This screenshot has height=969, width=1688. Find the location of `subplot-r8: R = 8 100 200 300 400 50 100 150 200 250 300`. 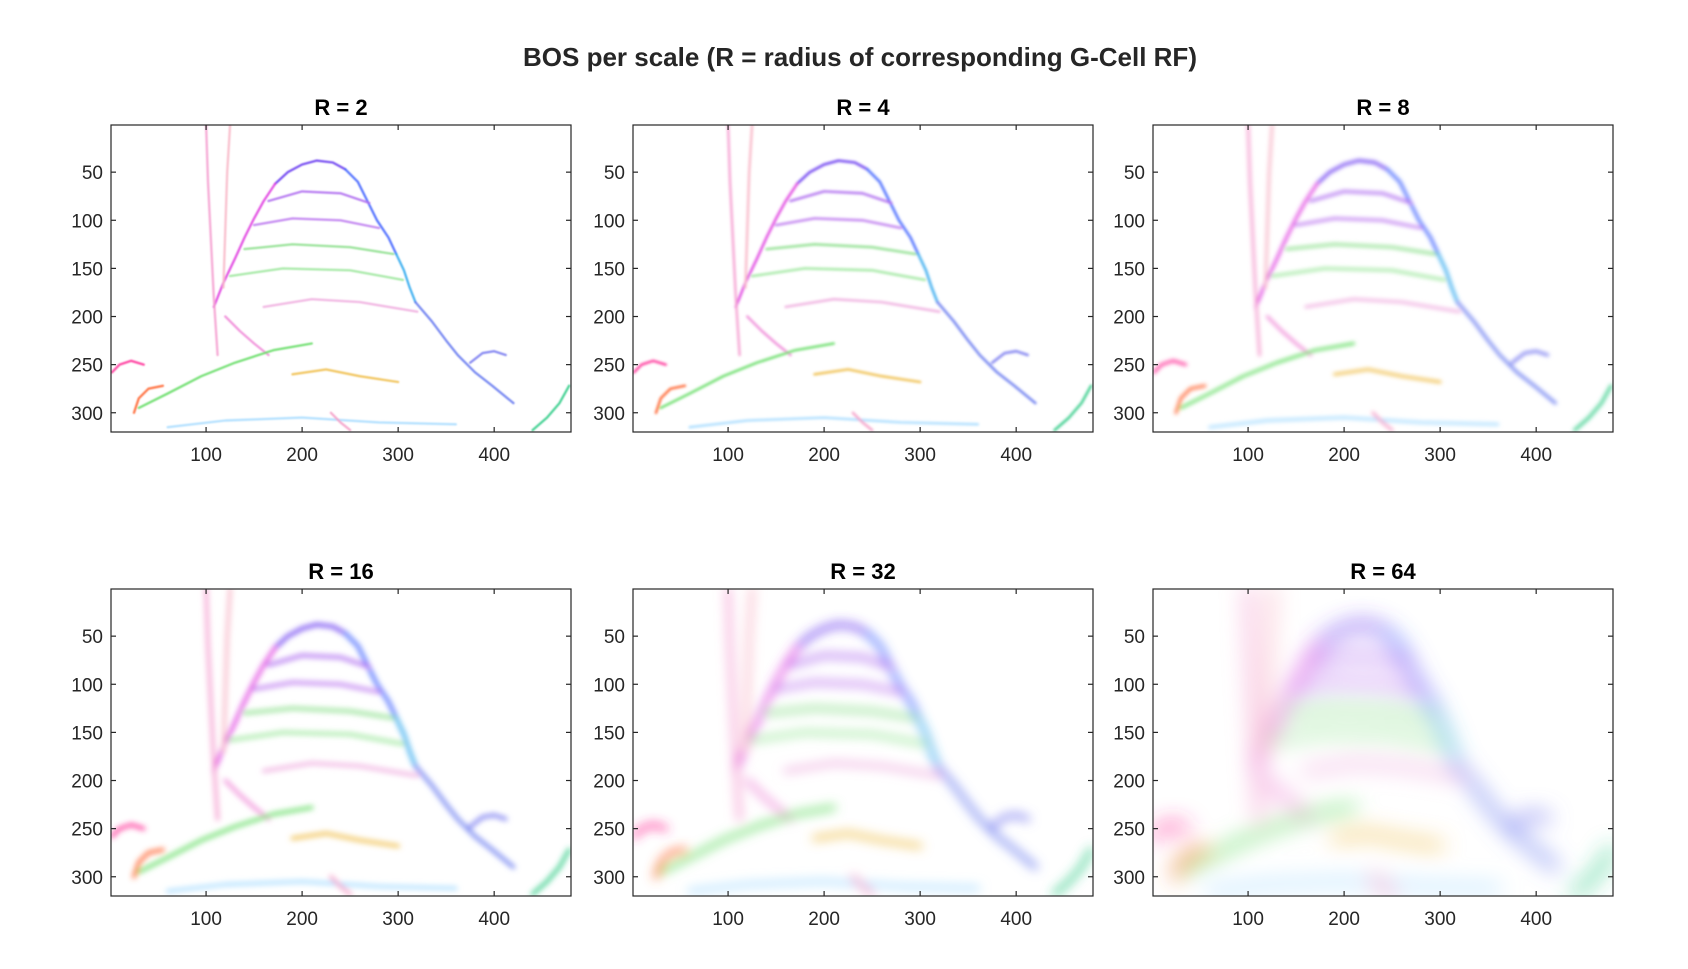

subplot-r8: R = 8 100 200 300 400 50 100 150 200 250 300 is located at coordinates (1363, 280).